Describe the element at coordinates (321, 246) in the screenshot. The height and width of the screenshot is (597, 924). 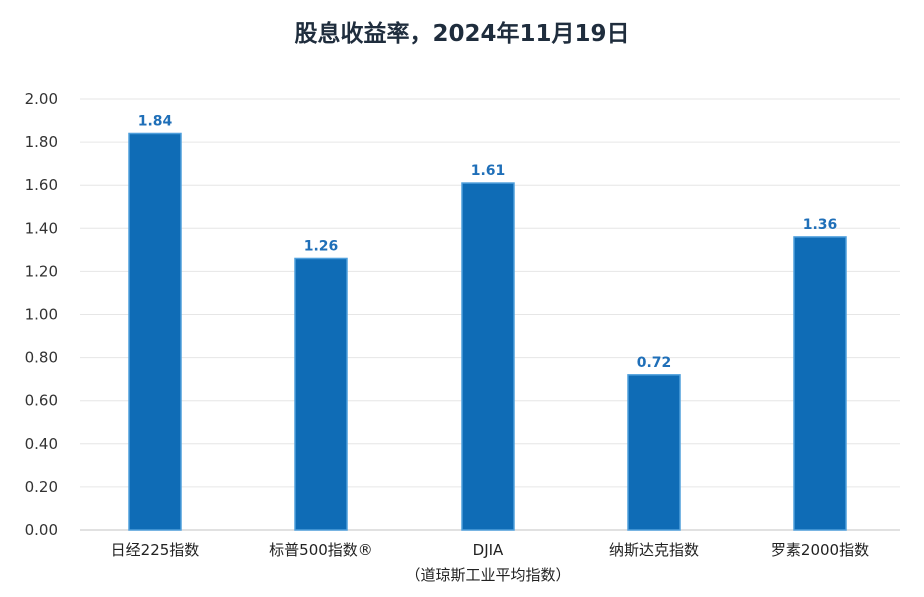
I see `data-label: 1.26` at that location.